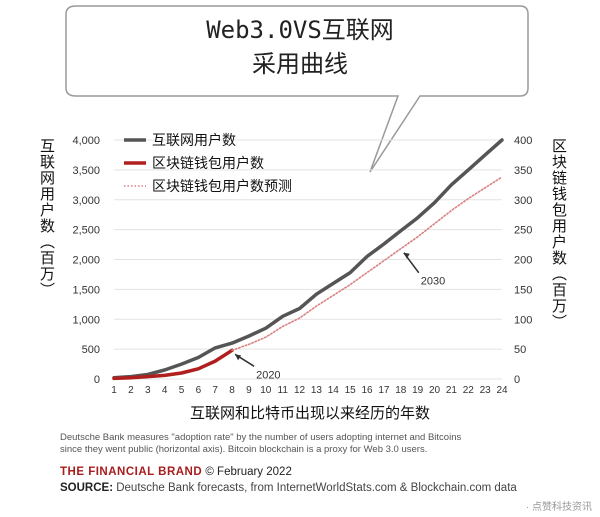 This screenshot has width=600, height=517. I want to click on x-tick-label: 22, so click(469, 390).